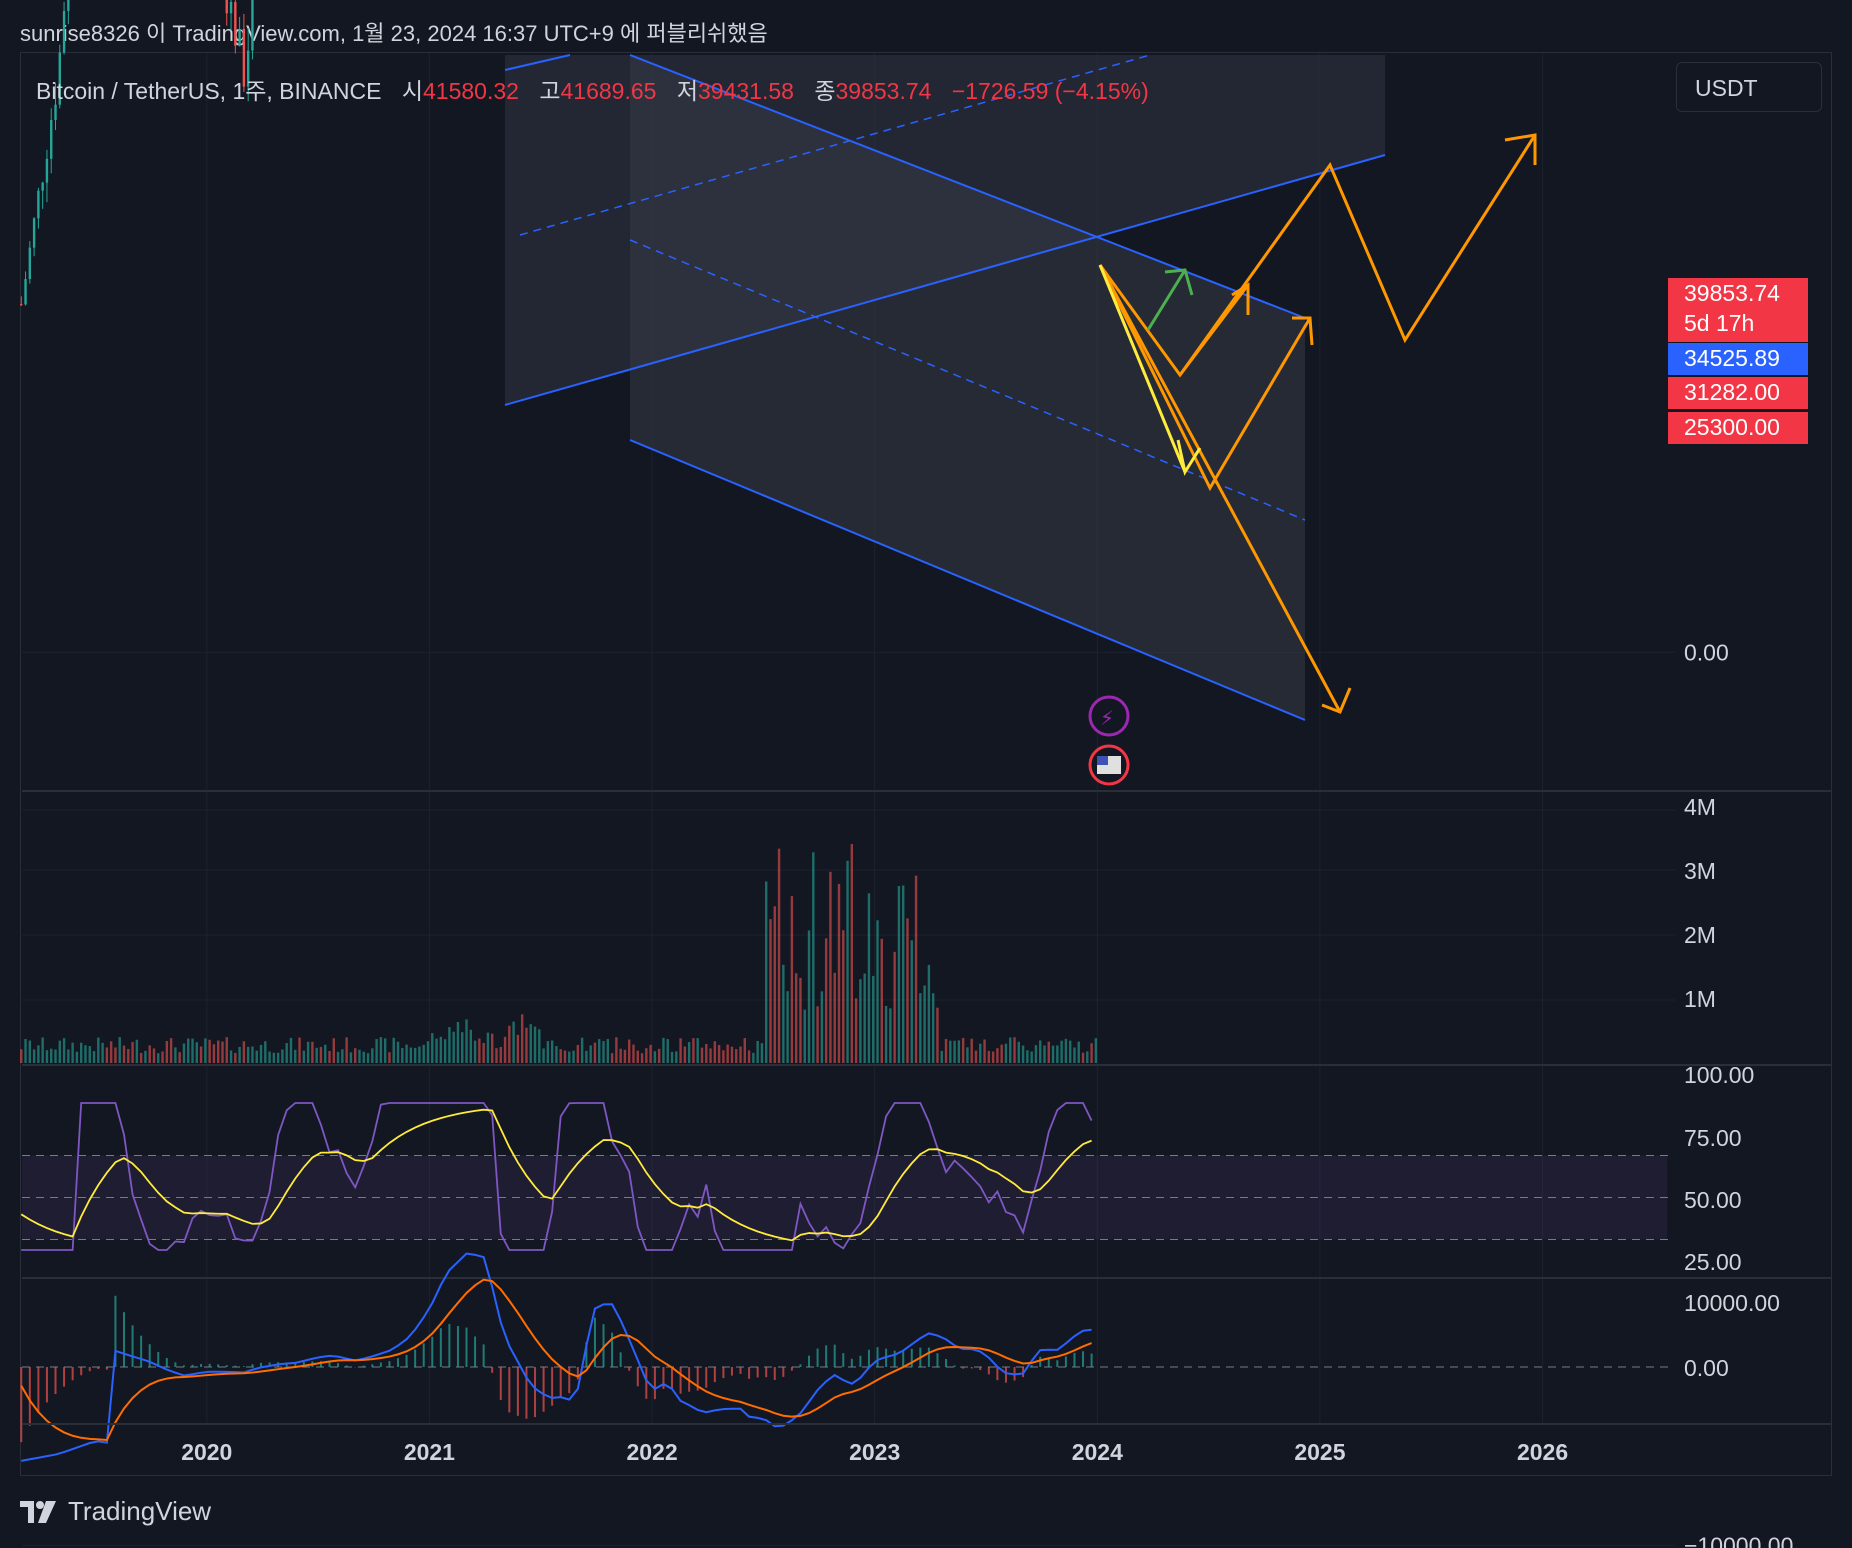 The height and width of the screenshot is (1548, 1852). I want to click on lightning-glyph: ⚡, so click(1107, 719).